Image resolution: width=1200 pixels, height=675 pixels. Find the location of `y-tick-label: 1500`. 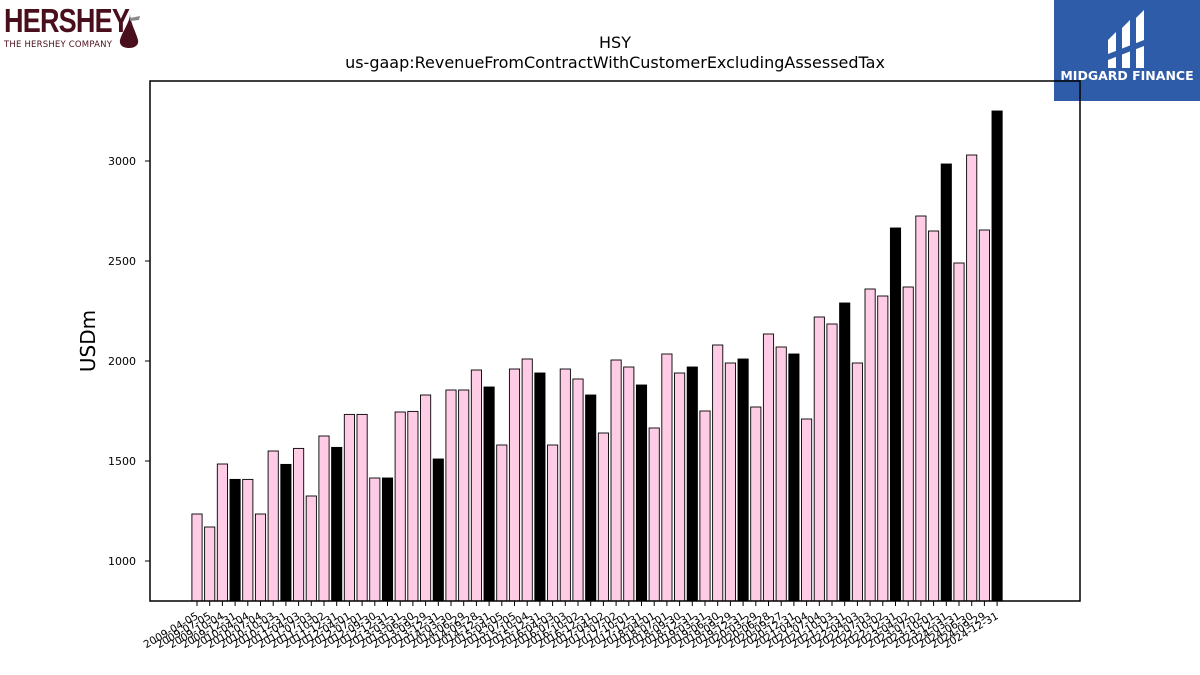

y-tick-label: 1500 is located at coordinates (122, 461).